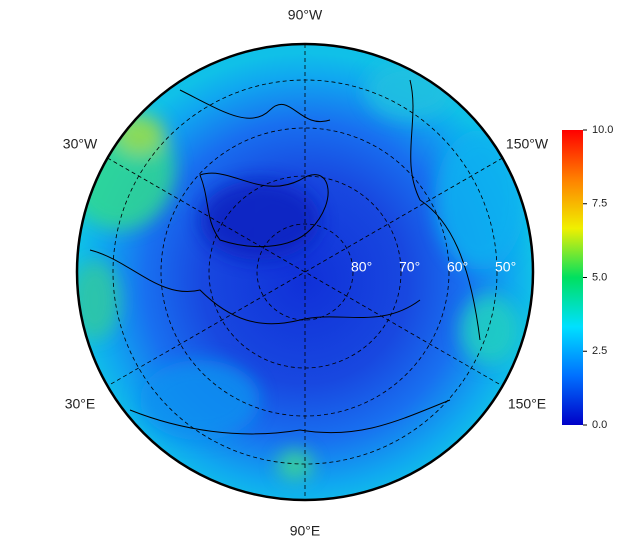 Image resolution: width=625 pixels, height=552 pixels. Describe the element at coordinates (599, 277) in the screenshot. I see `colorbar-tick-label: 5.0` at that location.